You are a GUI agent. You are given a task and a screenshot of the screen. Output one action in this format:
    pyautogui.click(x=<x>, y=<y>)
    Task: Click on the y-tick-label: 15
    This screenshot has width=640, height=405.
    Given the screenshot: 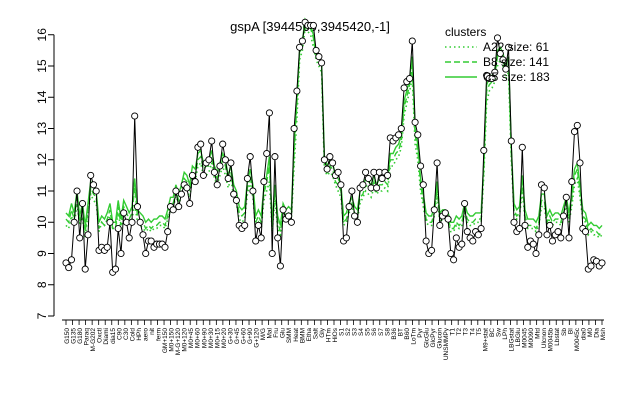 What is the action you would take?
    pyautogui.click(x=42, y=66)
    